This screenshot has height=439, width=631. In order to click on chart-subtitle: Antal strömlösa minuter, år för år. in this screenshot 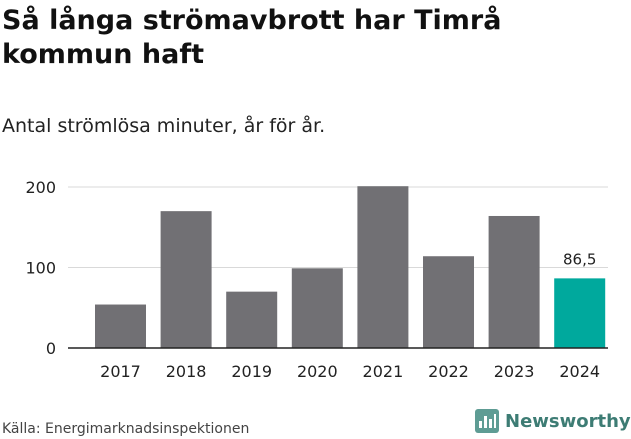, I will do `click(164, 126)`.